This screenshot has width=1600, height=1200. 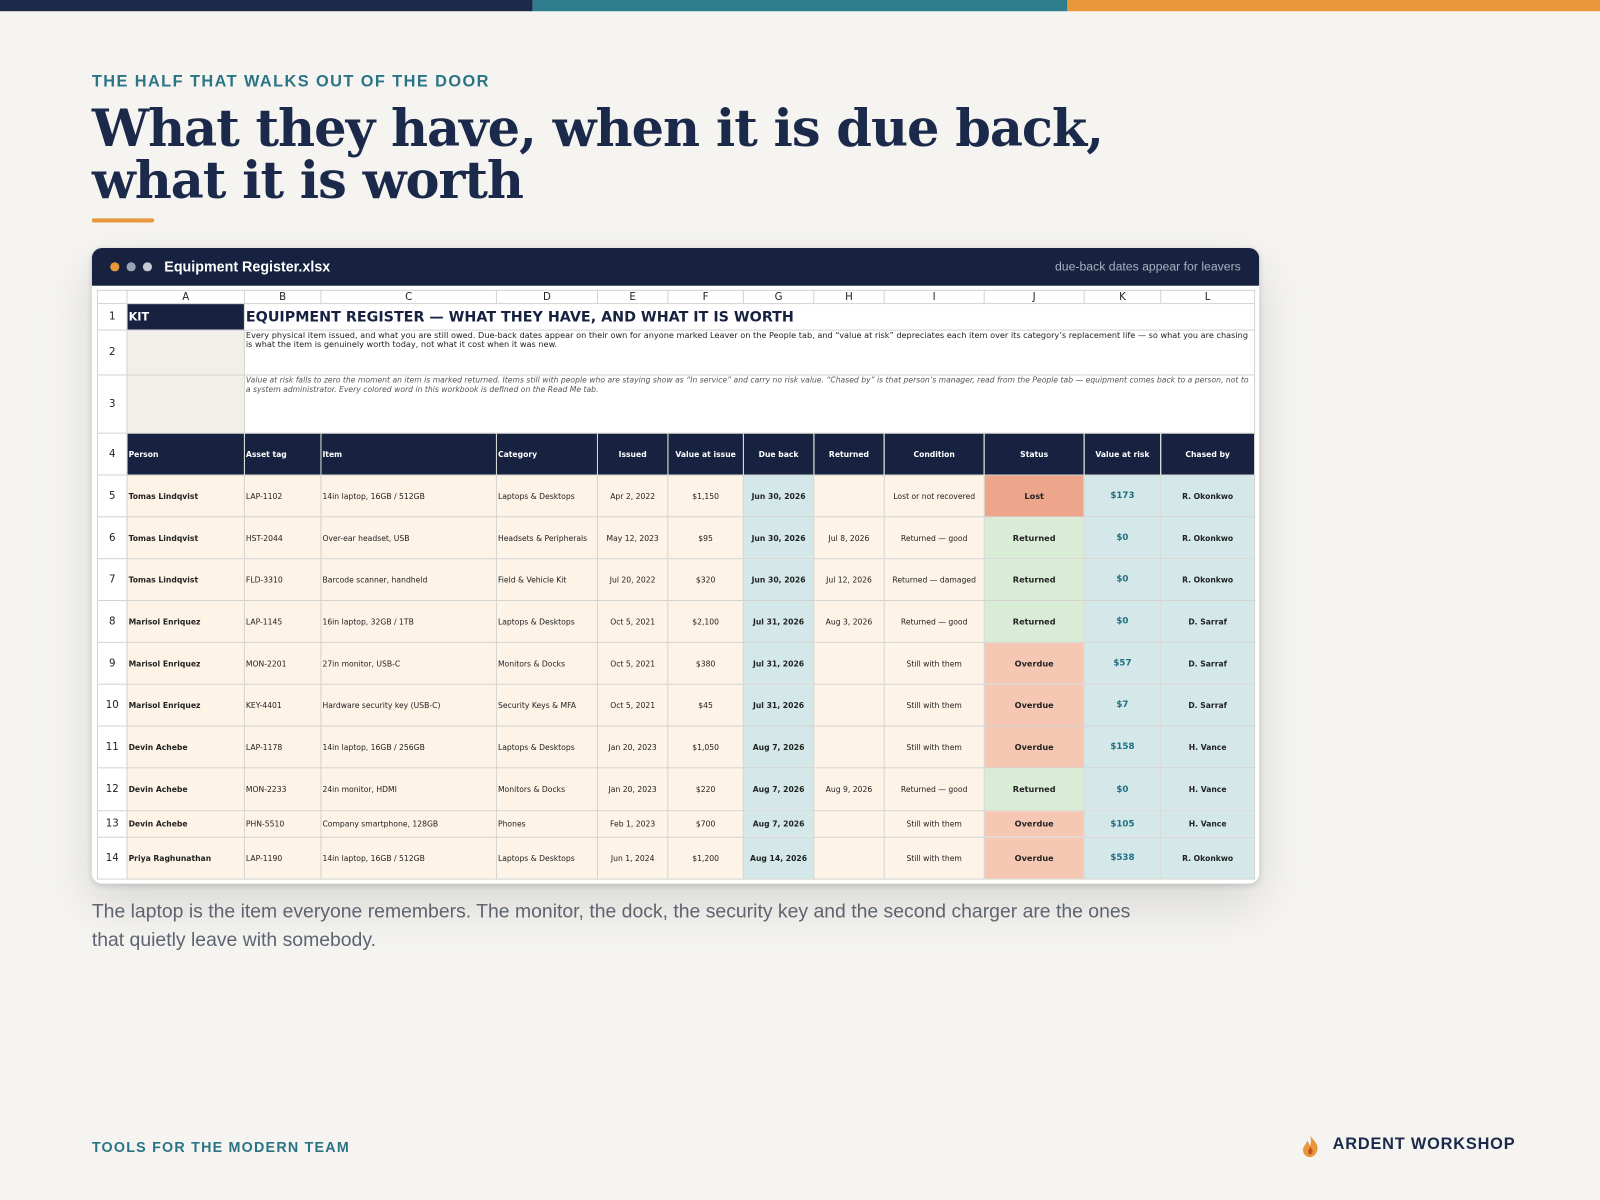 What do you see at coordinates (1208, 621) in the screenshot?
I see `cell: D. Sarraf` at bounding box center [1208, 621].